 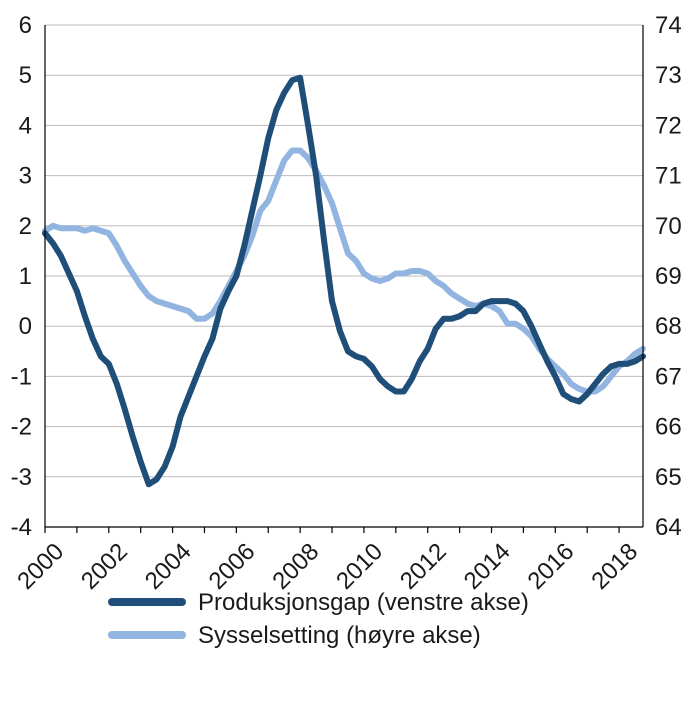 What do you see at coordinates (363, 602) in the screenshot?
I see `legend-label: Produksjonsgap (venstre akse)` at bounding box center [363, 602].